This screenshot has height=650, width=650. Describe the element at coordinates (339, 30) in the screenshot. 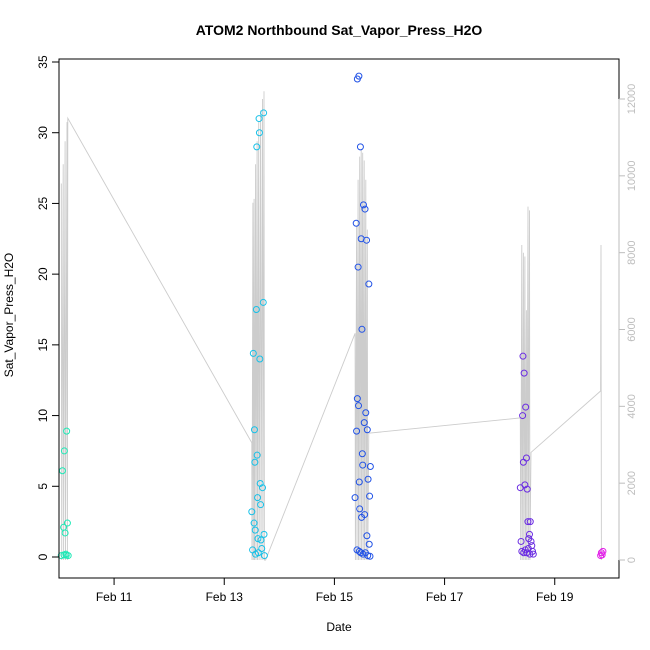

I see `chart-title: ATOM2 Northbound Sat_Vapor_Press_H2O` at that location.